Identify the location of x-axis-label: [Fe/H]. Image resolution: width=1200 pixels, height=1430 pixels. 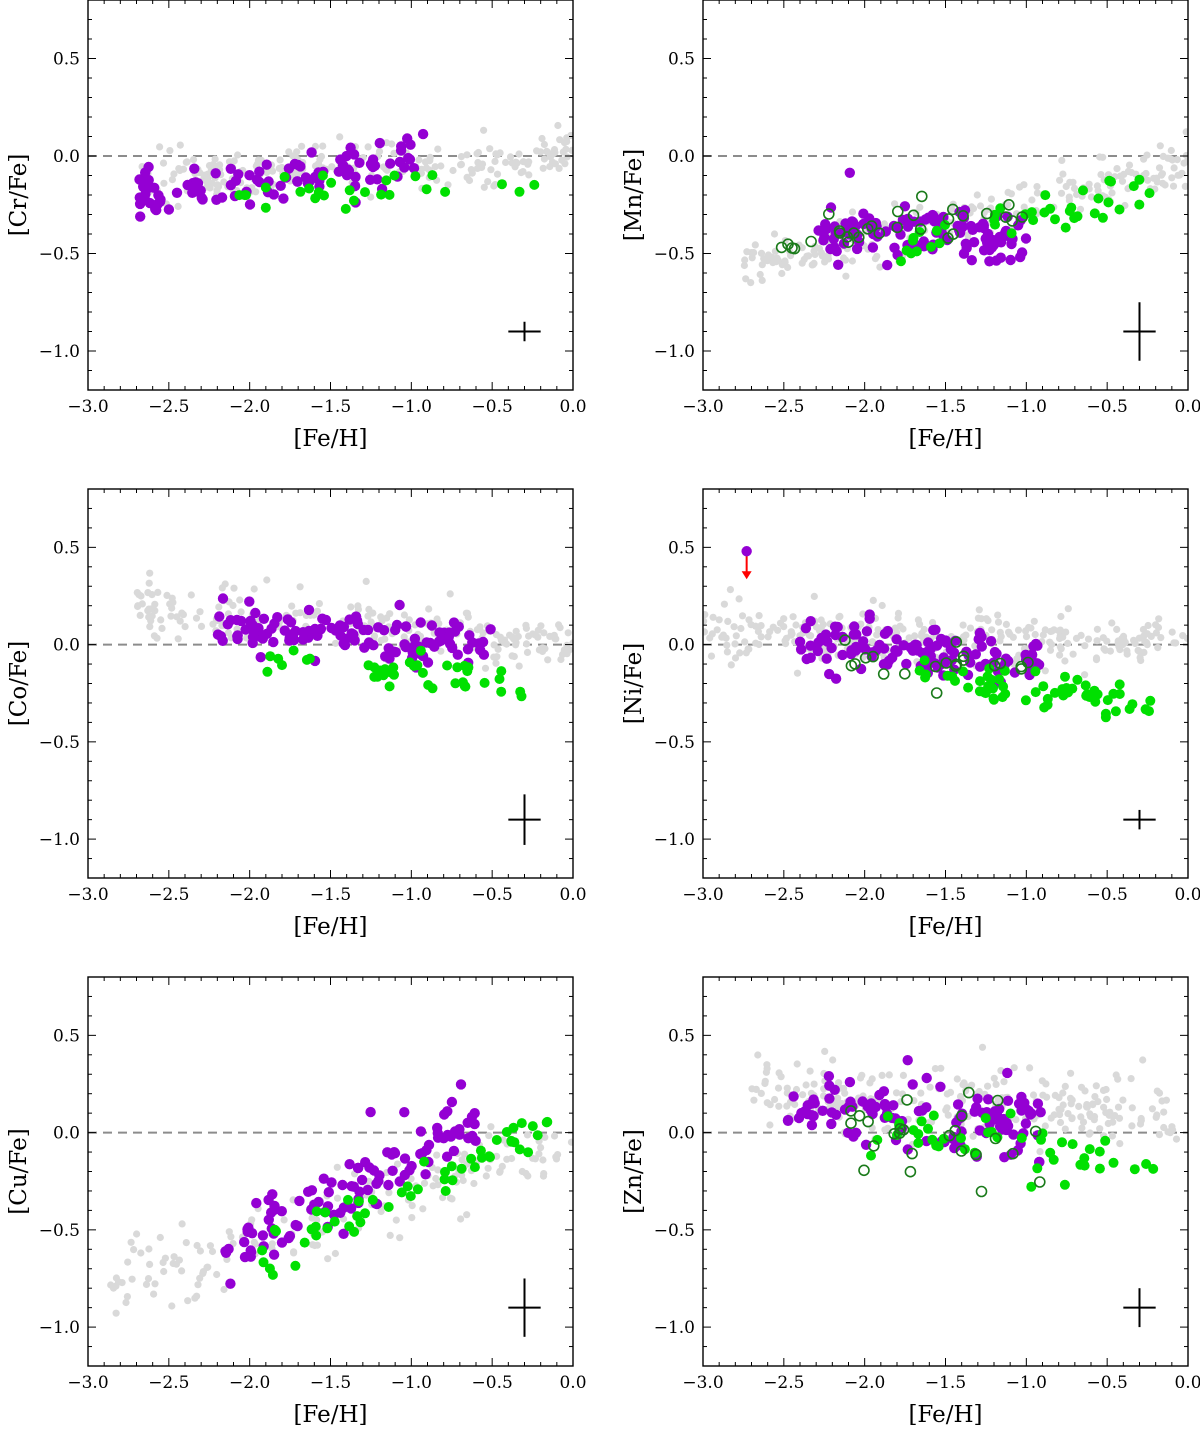
(330, 927).